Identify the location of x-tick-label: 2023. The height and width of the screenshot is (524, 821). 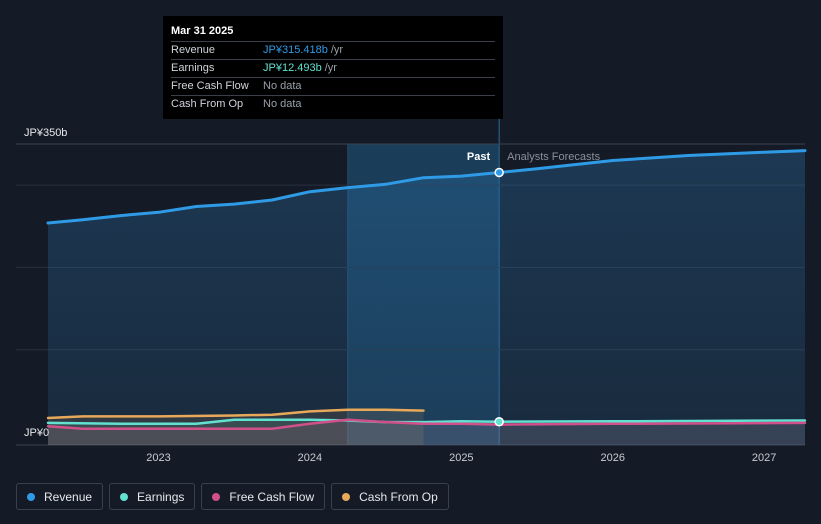
(158, 458).